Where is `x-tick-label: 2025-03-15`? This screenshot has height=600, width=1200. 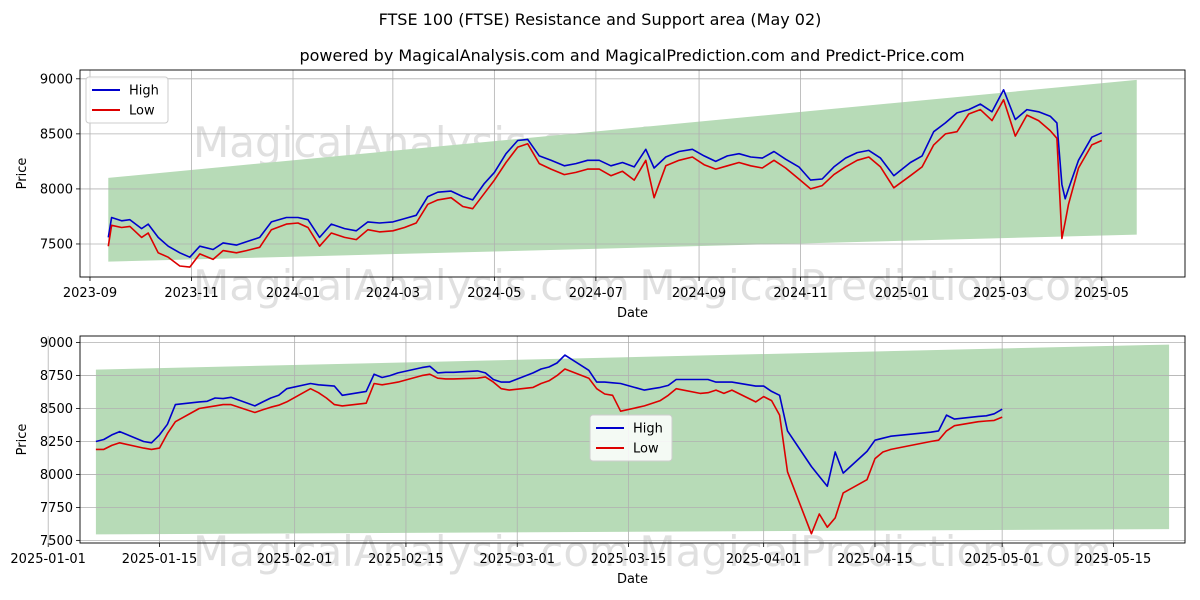 x-tick-label: 2025-03-15 is located at coordinates (629, 559).